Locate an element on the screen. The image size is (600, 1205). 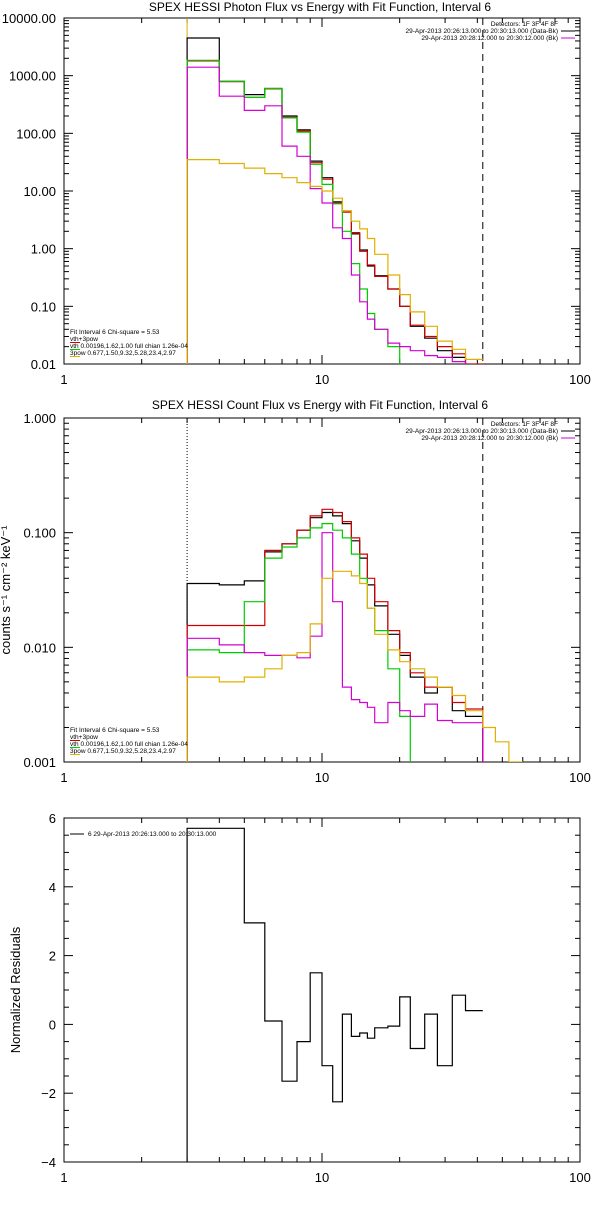
series-0-histogram is located at coordinates (334, 994).